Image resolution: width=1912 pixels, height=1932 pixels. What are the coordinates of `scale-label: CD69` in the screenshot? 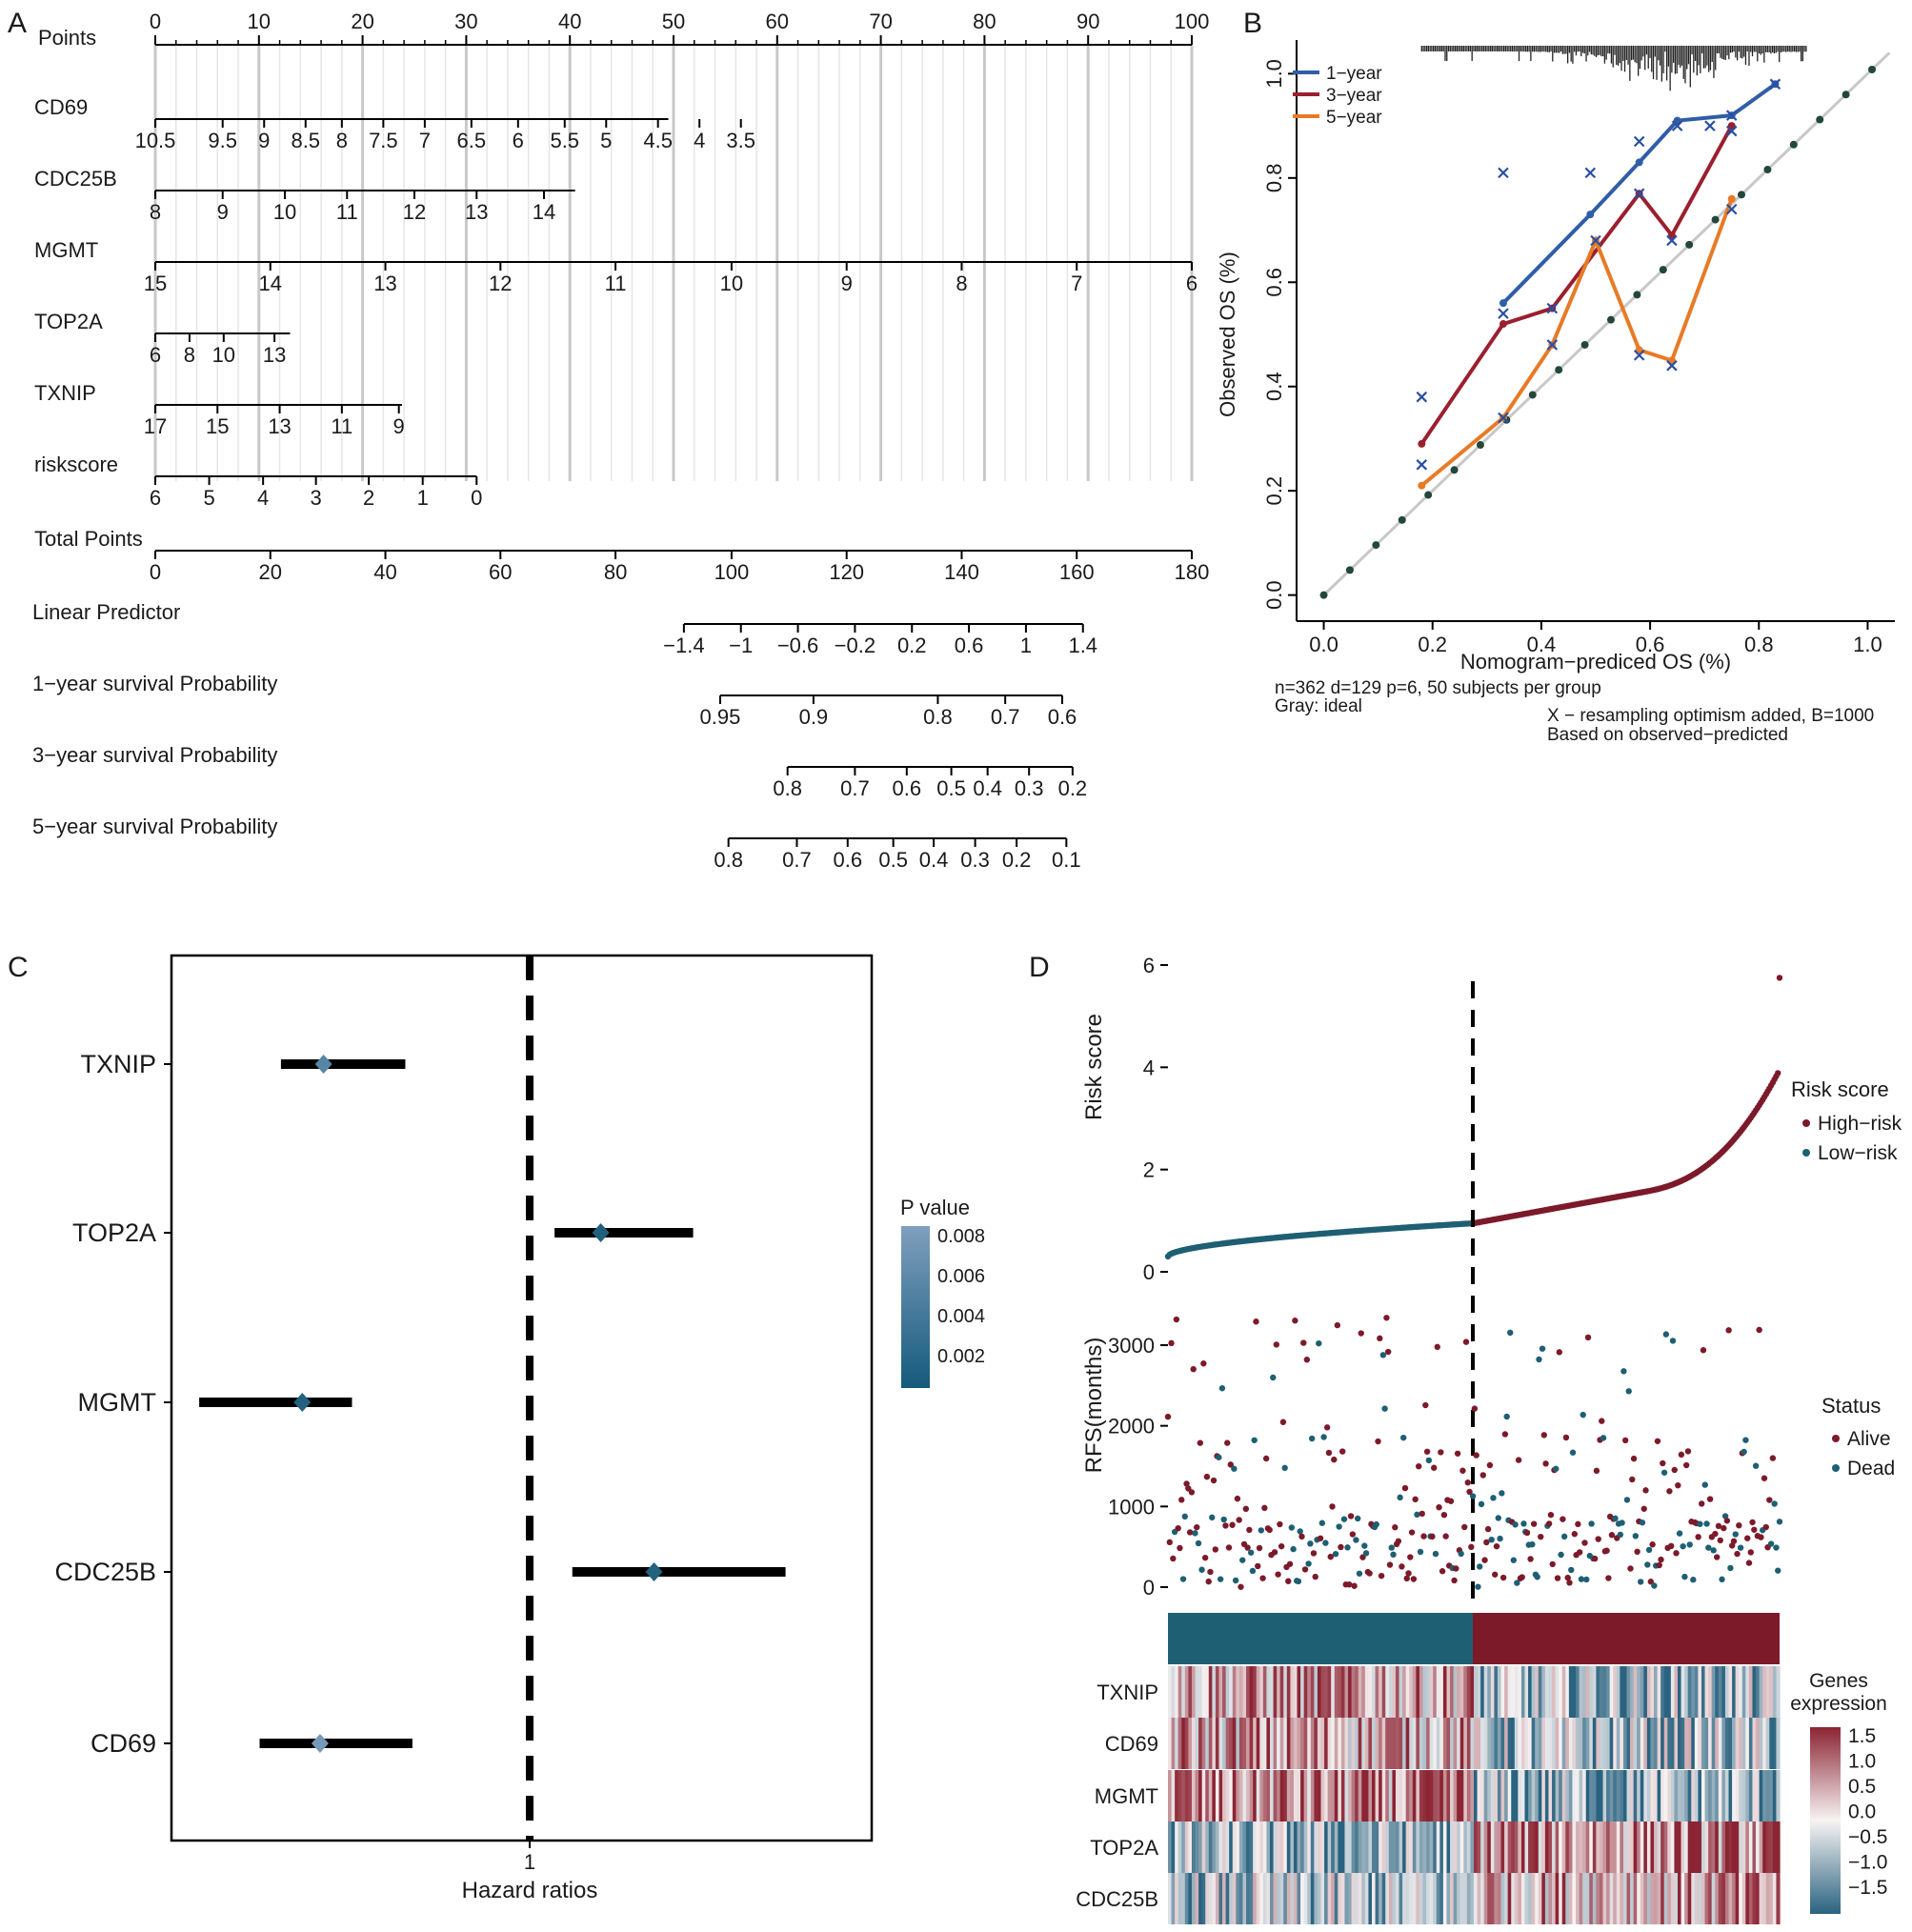 It's located at (61, 107).